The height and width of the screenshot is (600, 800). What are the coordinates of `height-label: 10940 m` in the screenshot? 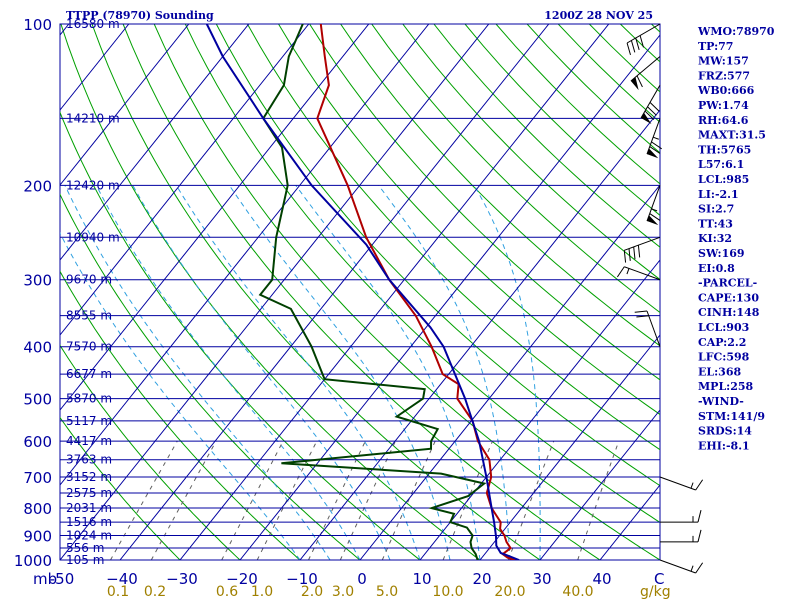 It's located at (93, 237).